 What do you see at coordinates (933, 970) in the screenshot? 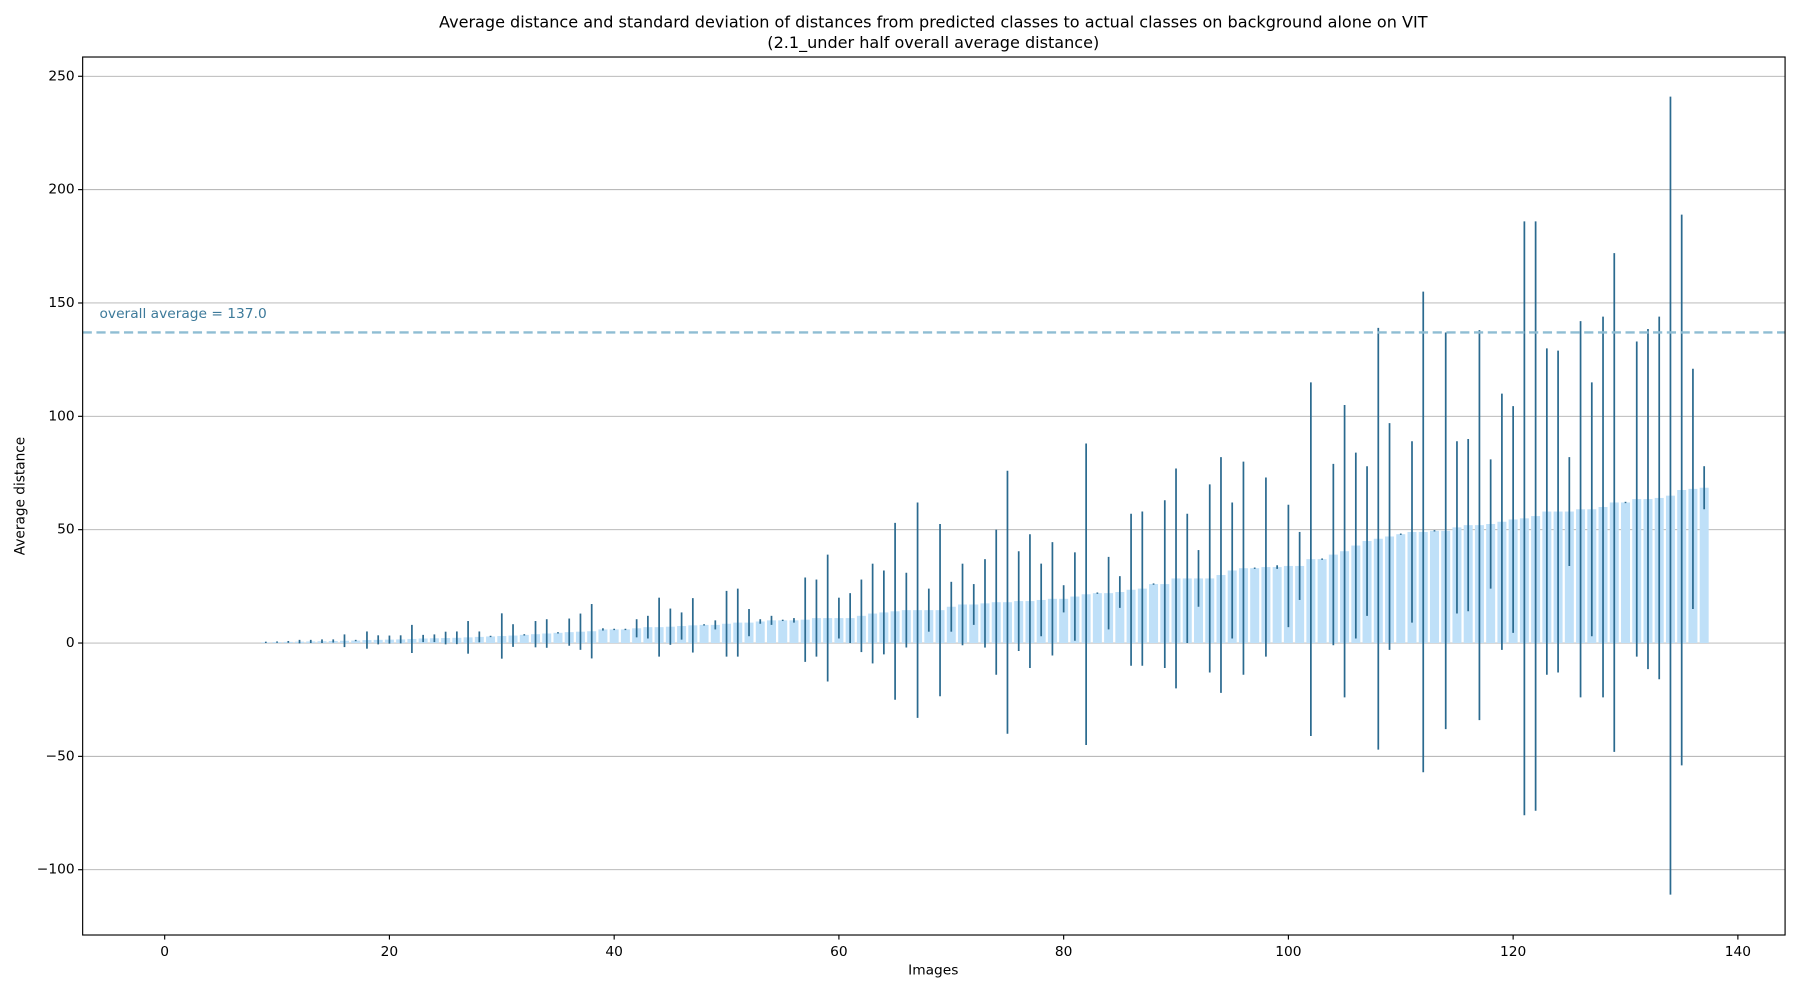
I see `x-axis-label: Images` at bounding box center [933, 970].